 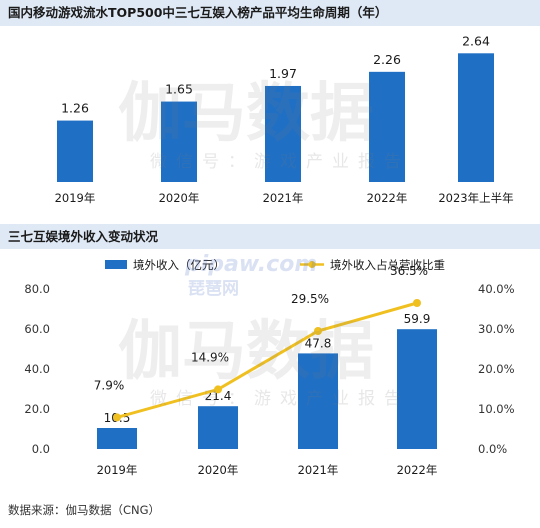 What do you see at coordinates (310, 299) in the screenshot?
I see `share-data-label: 29.5%` at bounding box center [310, 299].